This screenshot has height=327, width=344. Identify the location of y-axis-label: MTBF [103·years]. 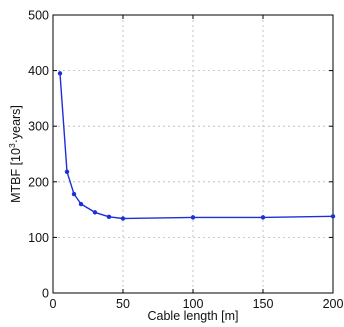
(15, 154).